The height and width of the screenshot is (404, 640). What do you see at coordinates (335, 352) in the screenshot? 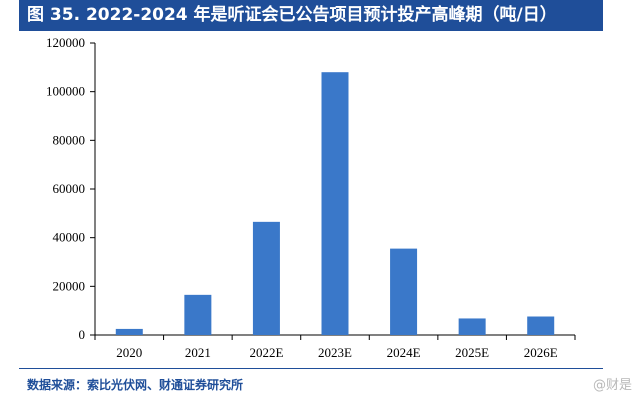
I see `x-tick-label: 2023E` at bounding box center [335, 352].